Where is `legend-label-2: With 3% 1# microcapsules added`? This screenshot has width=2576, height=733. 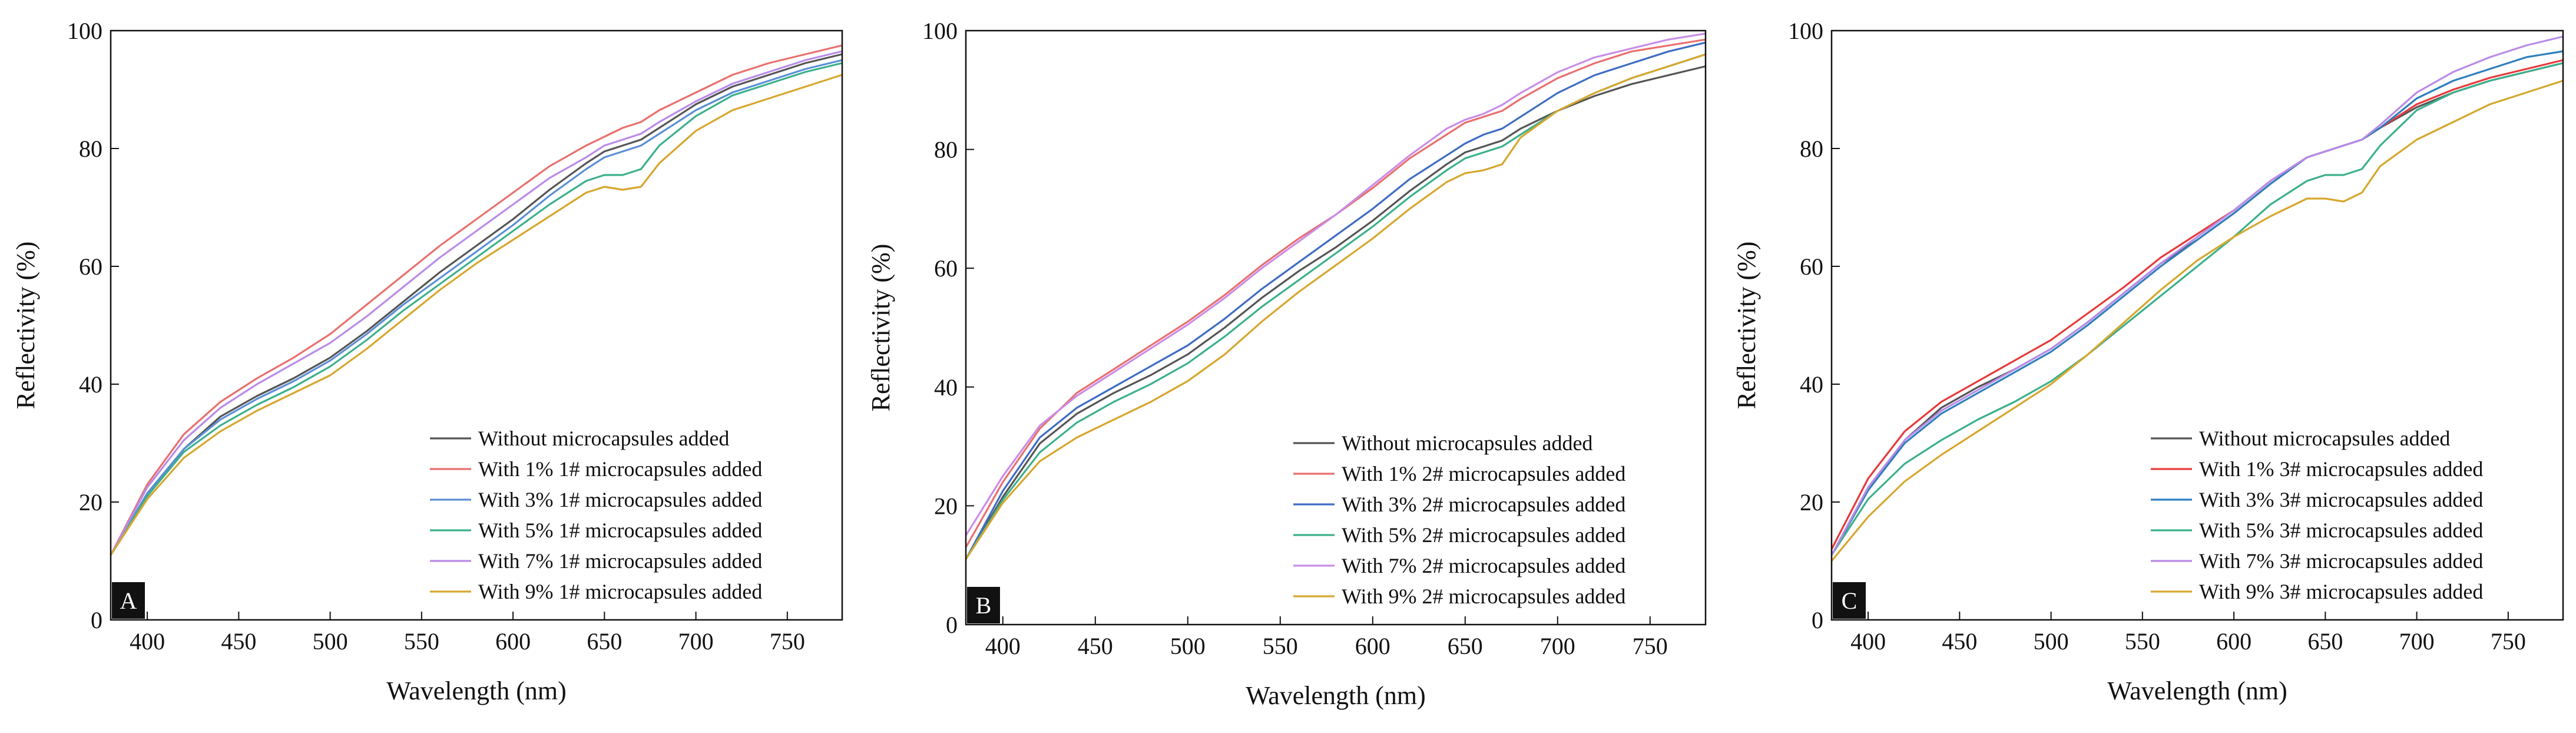
legend-label-2: With 3% 1# microcapsules added is located at coordinates (620, 500).